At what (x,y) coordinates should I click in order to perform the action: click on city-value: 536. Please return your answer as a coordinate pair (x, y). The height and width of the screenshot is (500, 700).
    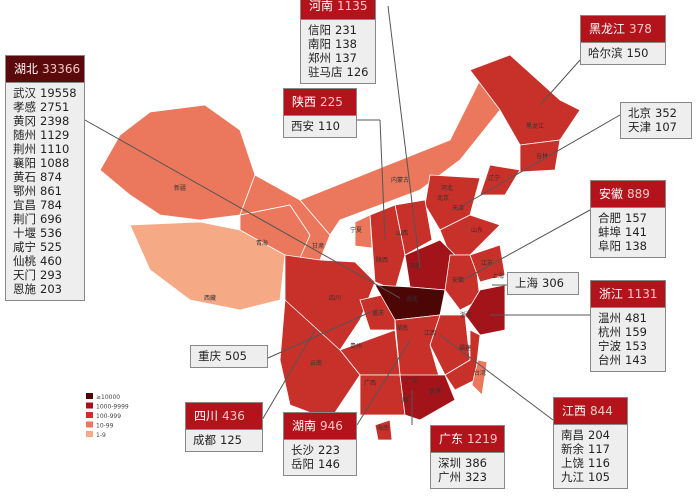
    Looking at the image, I should click on (51, 233).